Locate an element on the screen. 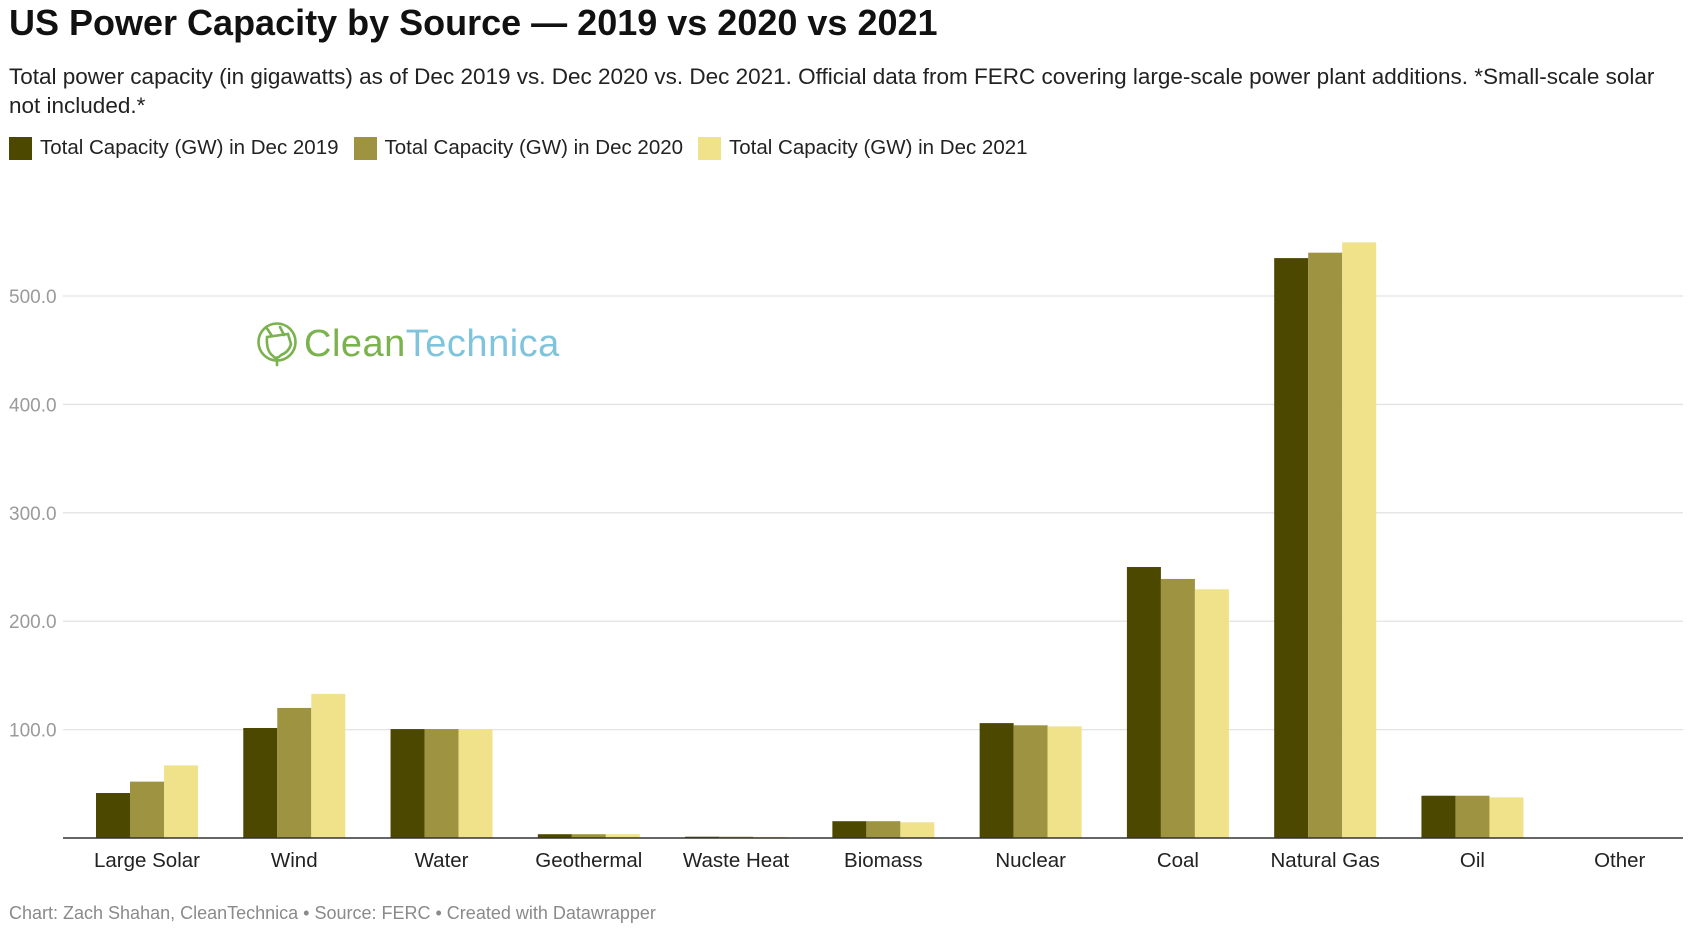 The height and width of the screenshot is (931, 1693). x-tick-label: Biomass is located at coordinates (883, 860).